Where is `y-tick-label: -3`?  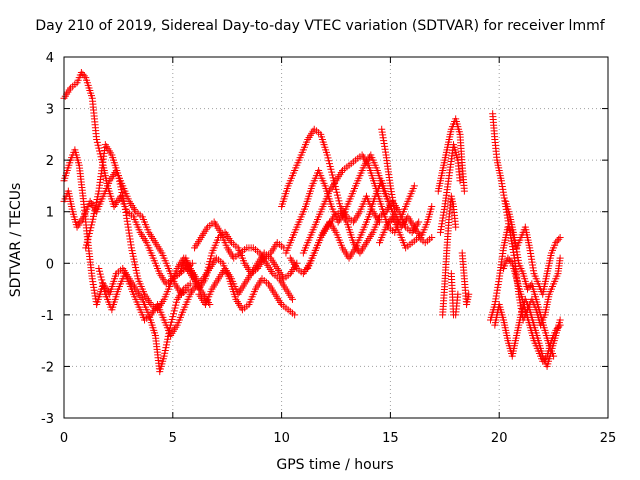 y-tick-label: -3 is located at coordinates (47, 419).